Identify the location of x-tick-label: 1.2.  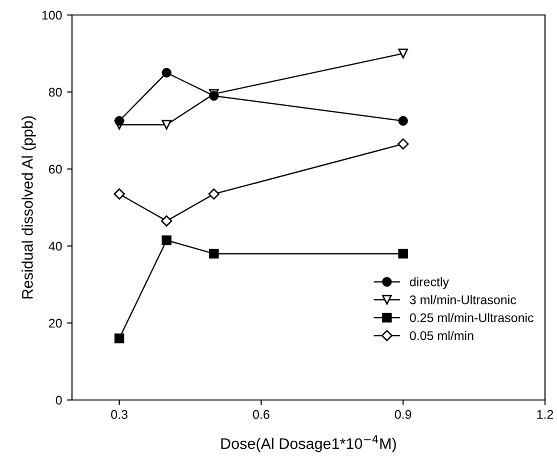
(545, 414).